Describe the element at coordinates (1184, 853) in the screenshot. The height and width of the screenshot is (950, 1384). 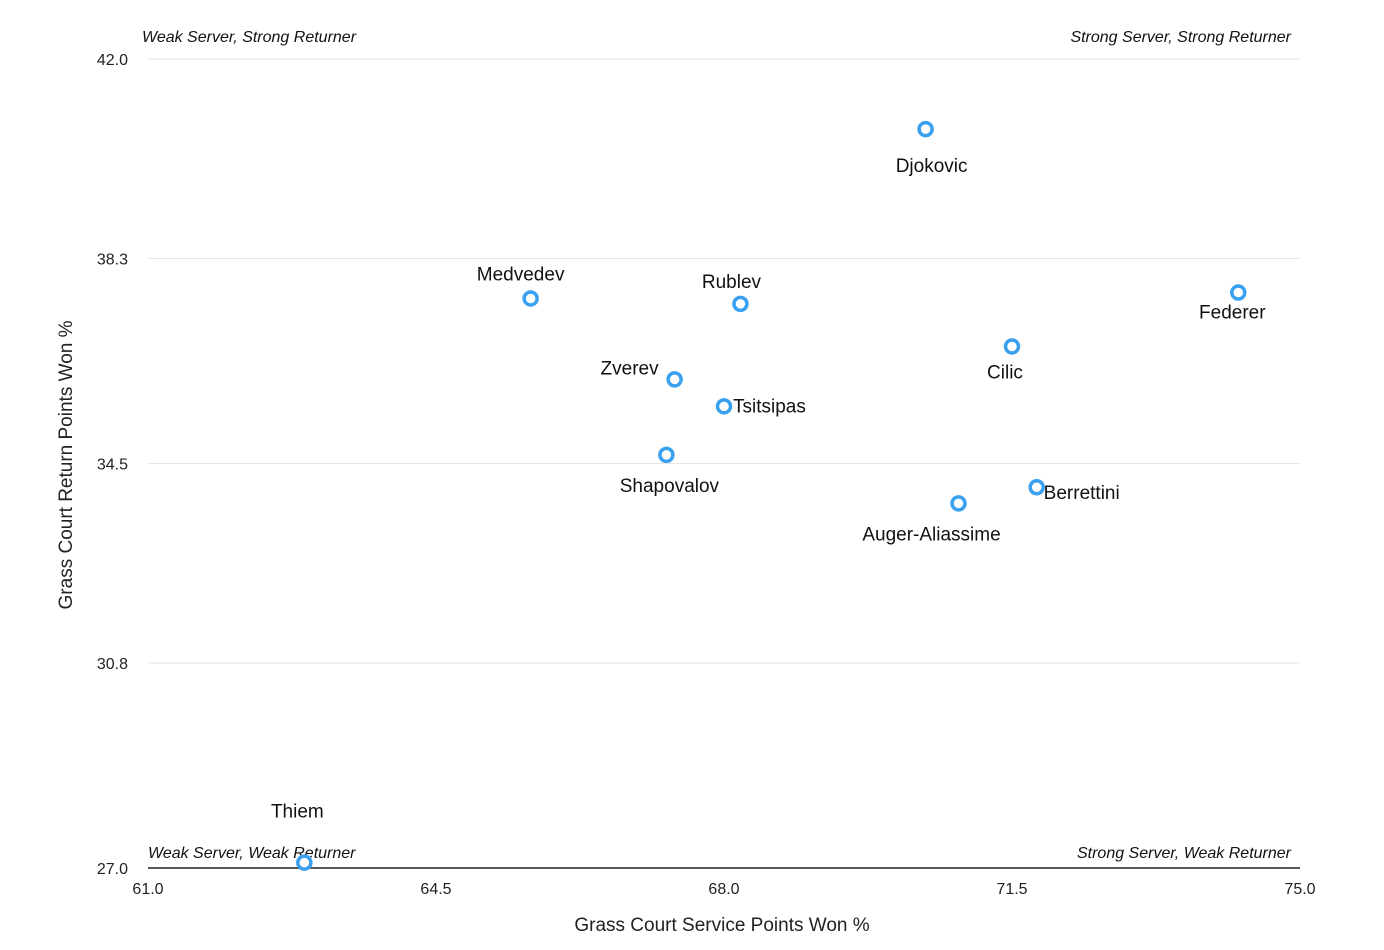
I see `quadrant-label-bottom-right: Strong Server, Weak Returner` at that location.